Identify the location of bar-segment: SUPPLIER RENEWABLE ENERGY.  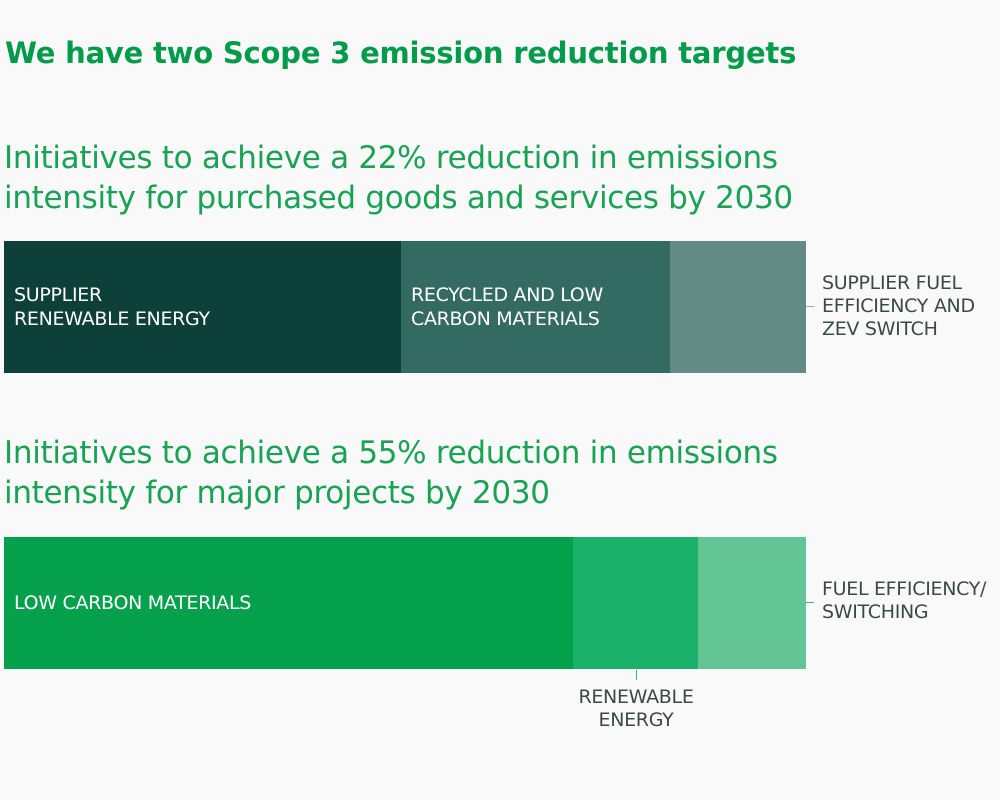
(202, 307).